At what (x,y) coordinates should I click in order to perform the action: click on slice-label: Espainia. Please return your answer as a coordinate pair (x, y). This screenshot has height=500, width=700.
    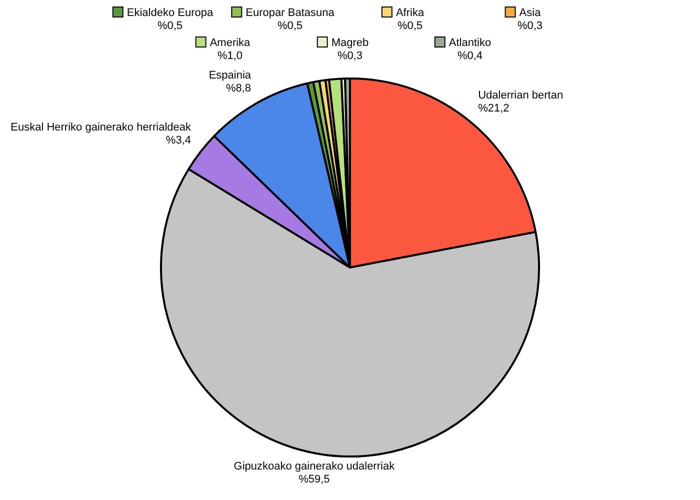
    Looking at the image, I should click on (230, 76).